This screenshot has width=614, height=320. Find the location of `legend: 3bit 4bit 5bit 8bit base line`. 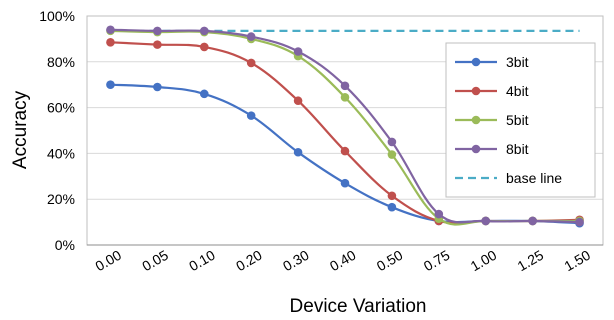

legend: 3bit 4bit 5bit 8bit base line is located at coordinates (520, 120).